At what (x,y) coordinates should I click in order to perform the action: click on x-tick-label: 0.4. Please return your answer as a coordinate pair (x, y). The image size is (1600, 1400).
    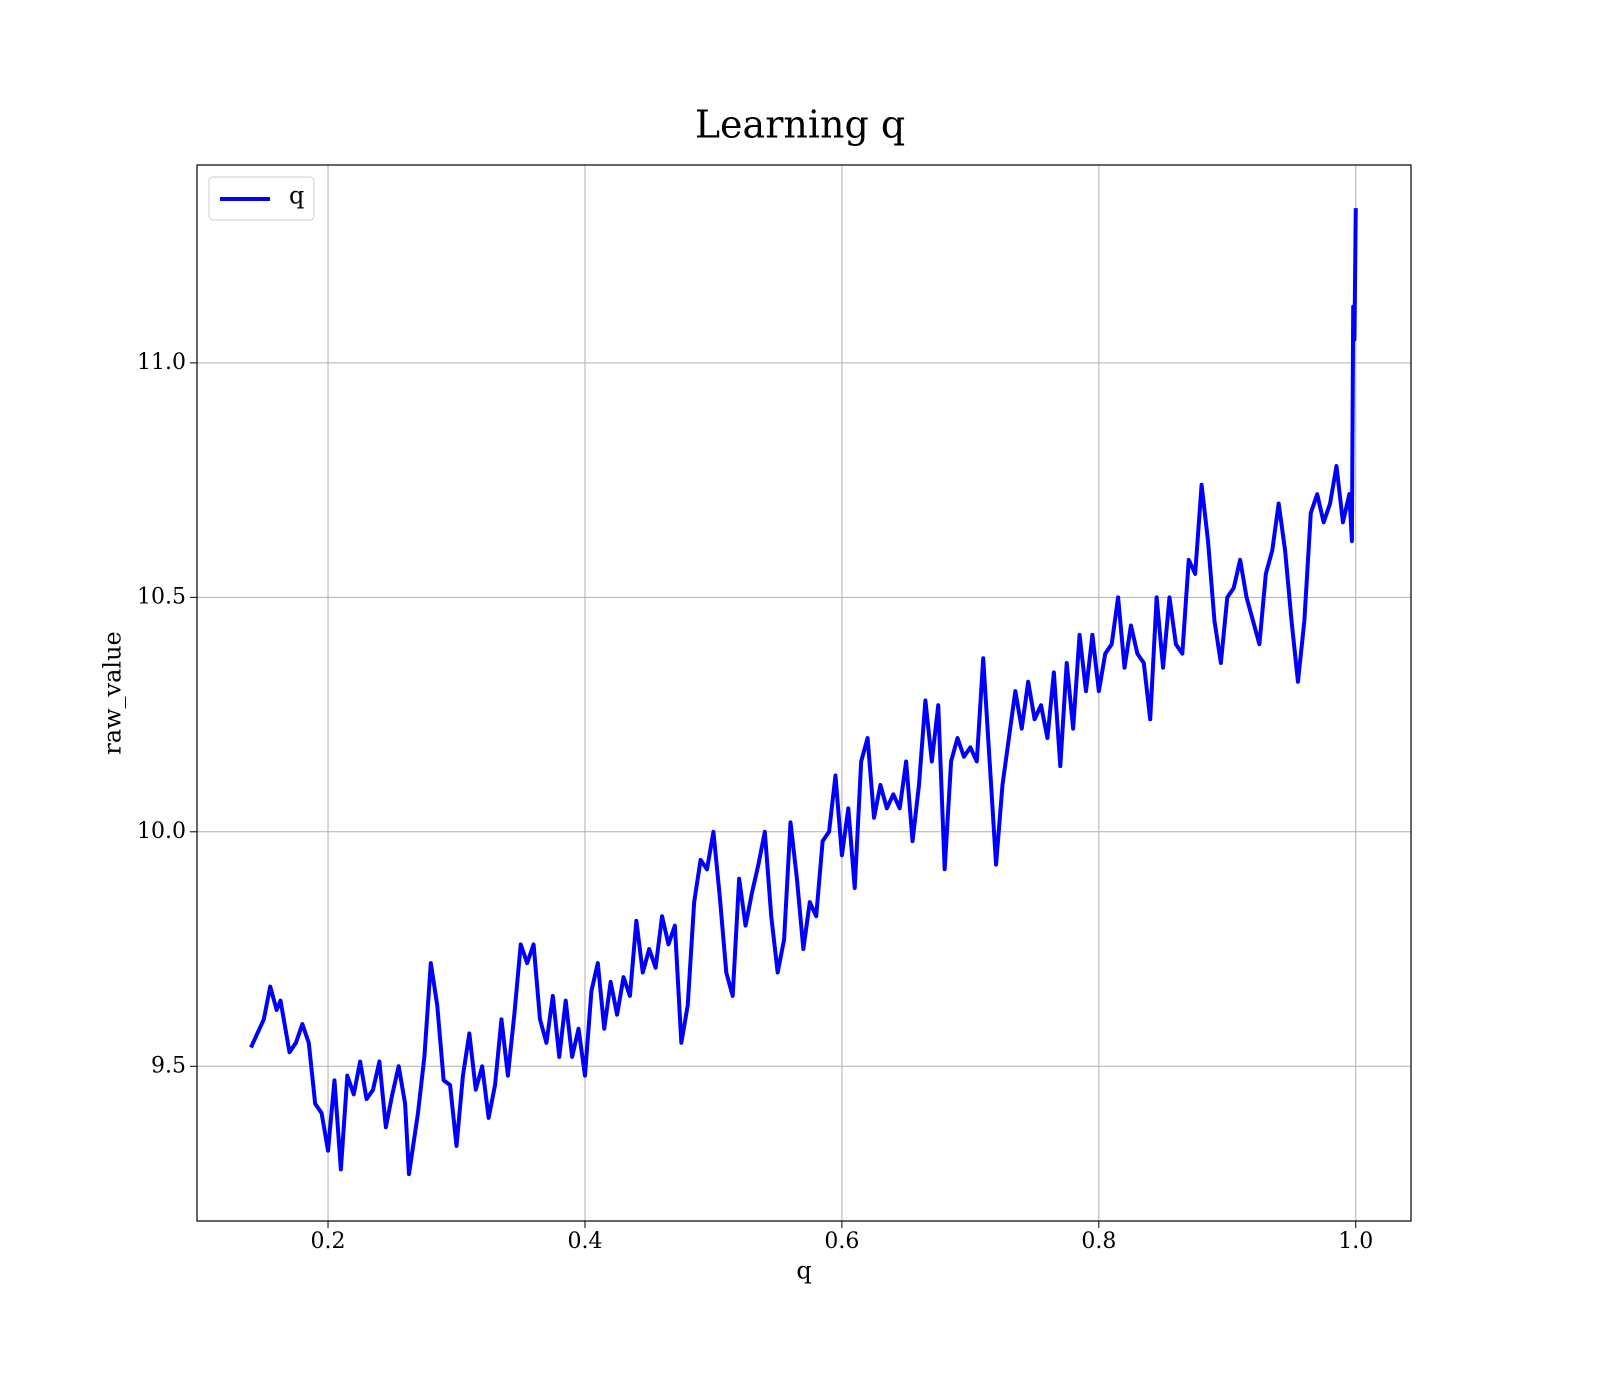
    Looking at the image, I should click on (584, 1241).